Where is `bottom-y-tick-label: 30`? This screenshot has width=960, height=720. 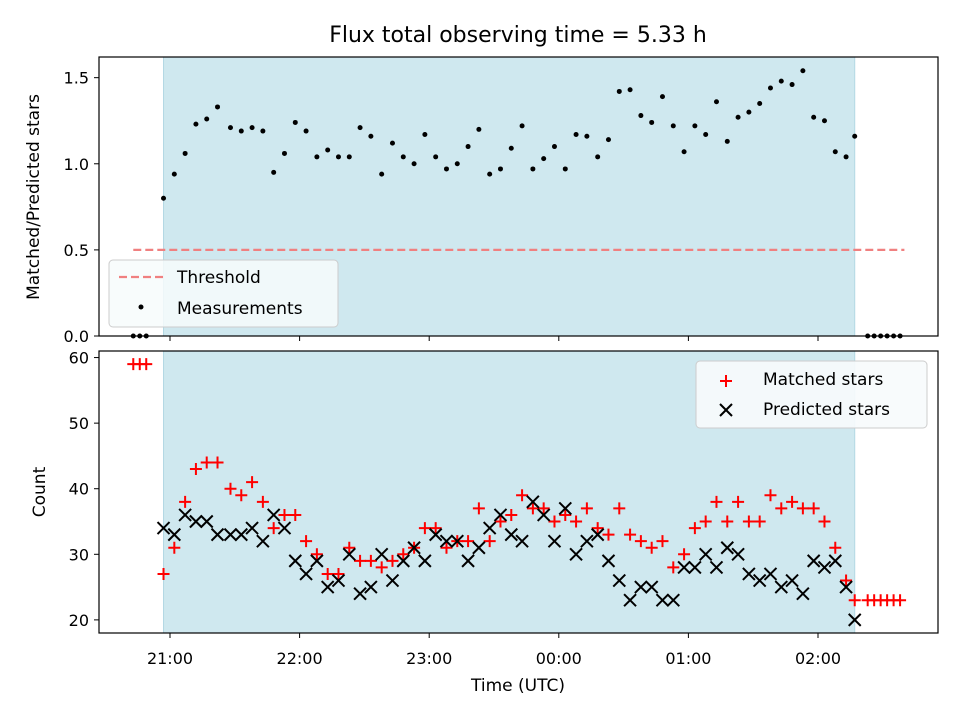 bottom-y-tick-label: 30 is located at coordinates (79, 554).